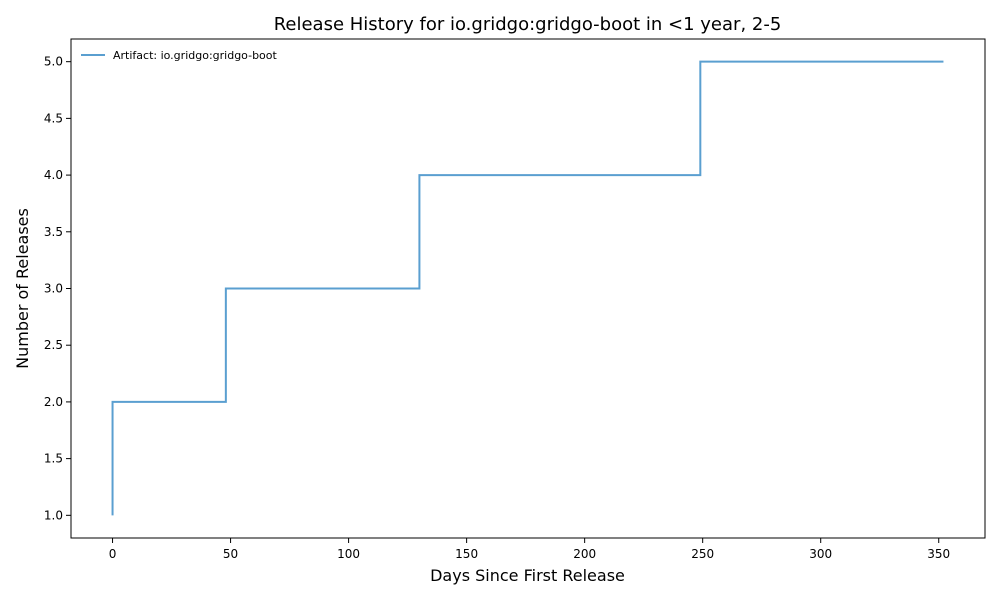 The image size is (1000, 600). What do you see at coordinates (584, 554) in the screenshot?
I see `x-tick-label: 200` at bounding box center [584, 554].